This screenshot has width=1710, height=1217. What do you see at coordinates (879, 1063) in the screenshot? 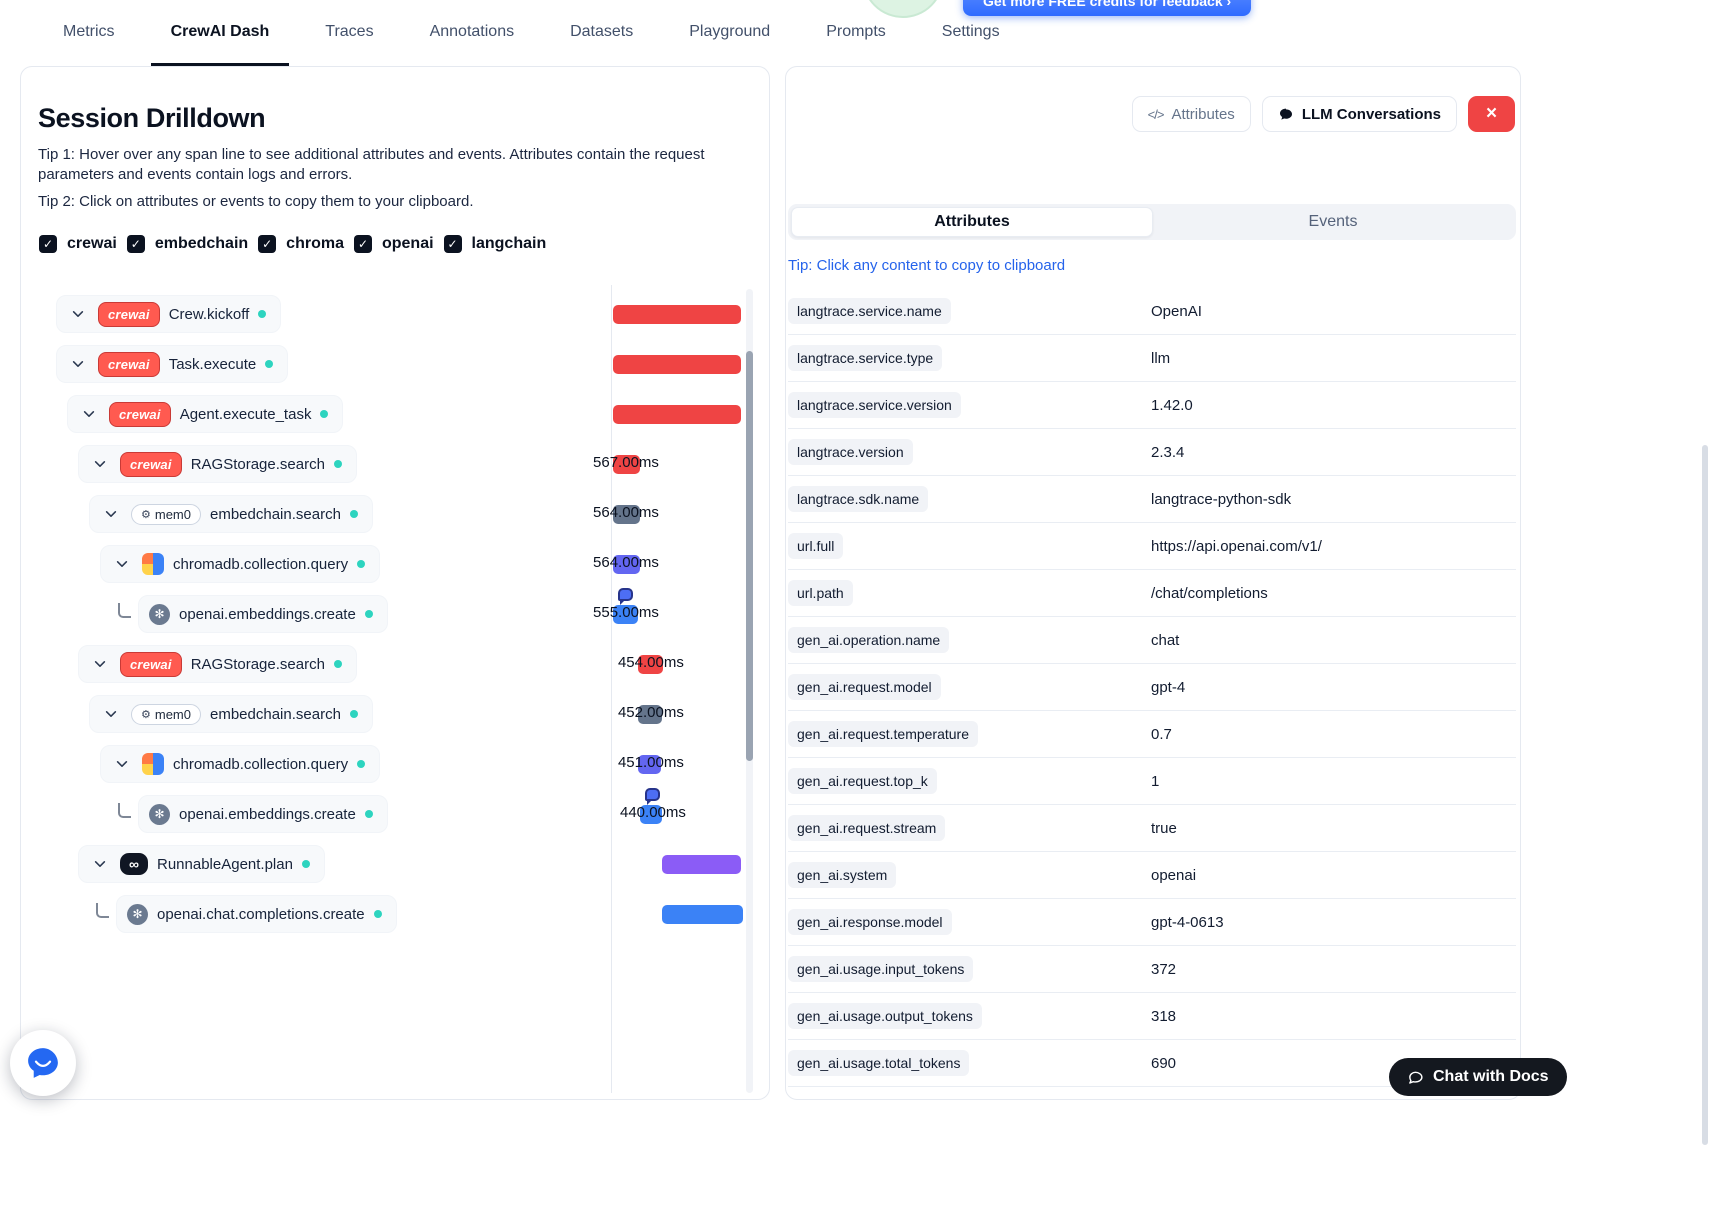
I see `attribute-key: gen_ai.usage.total_tokens` at bounding box center [879, 1063].